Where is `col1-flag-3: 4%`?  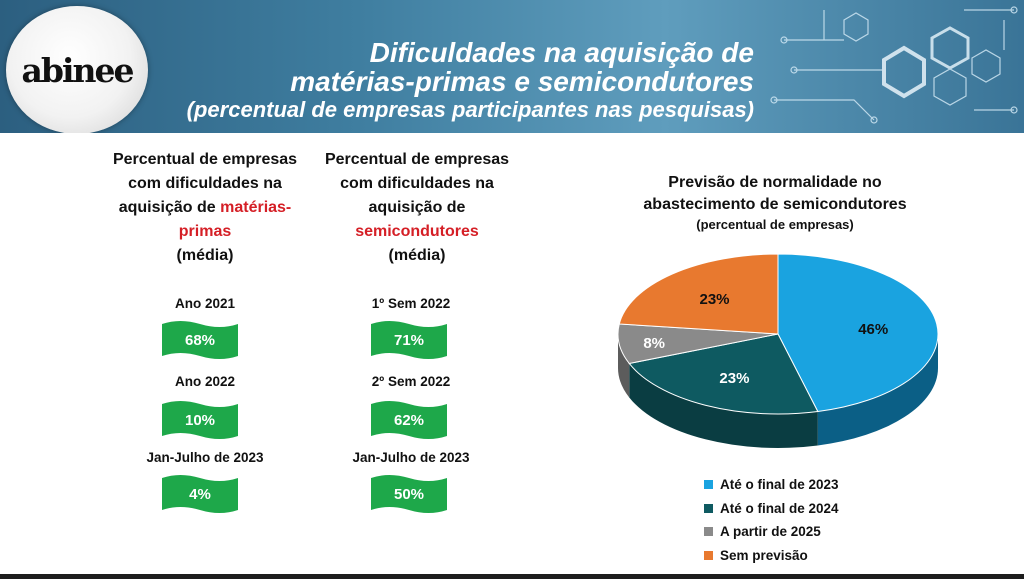
col1-flag-3: 4% is located at coordinates (200, 494).